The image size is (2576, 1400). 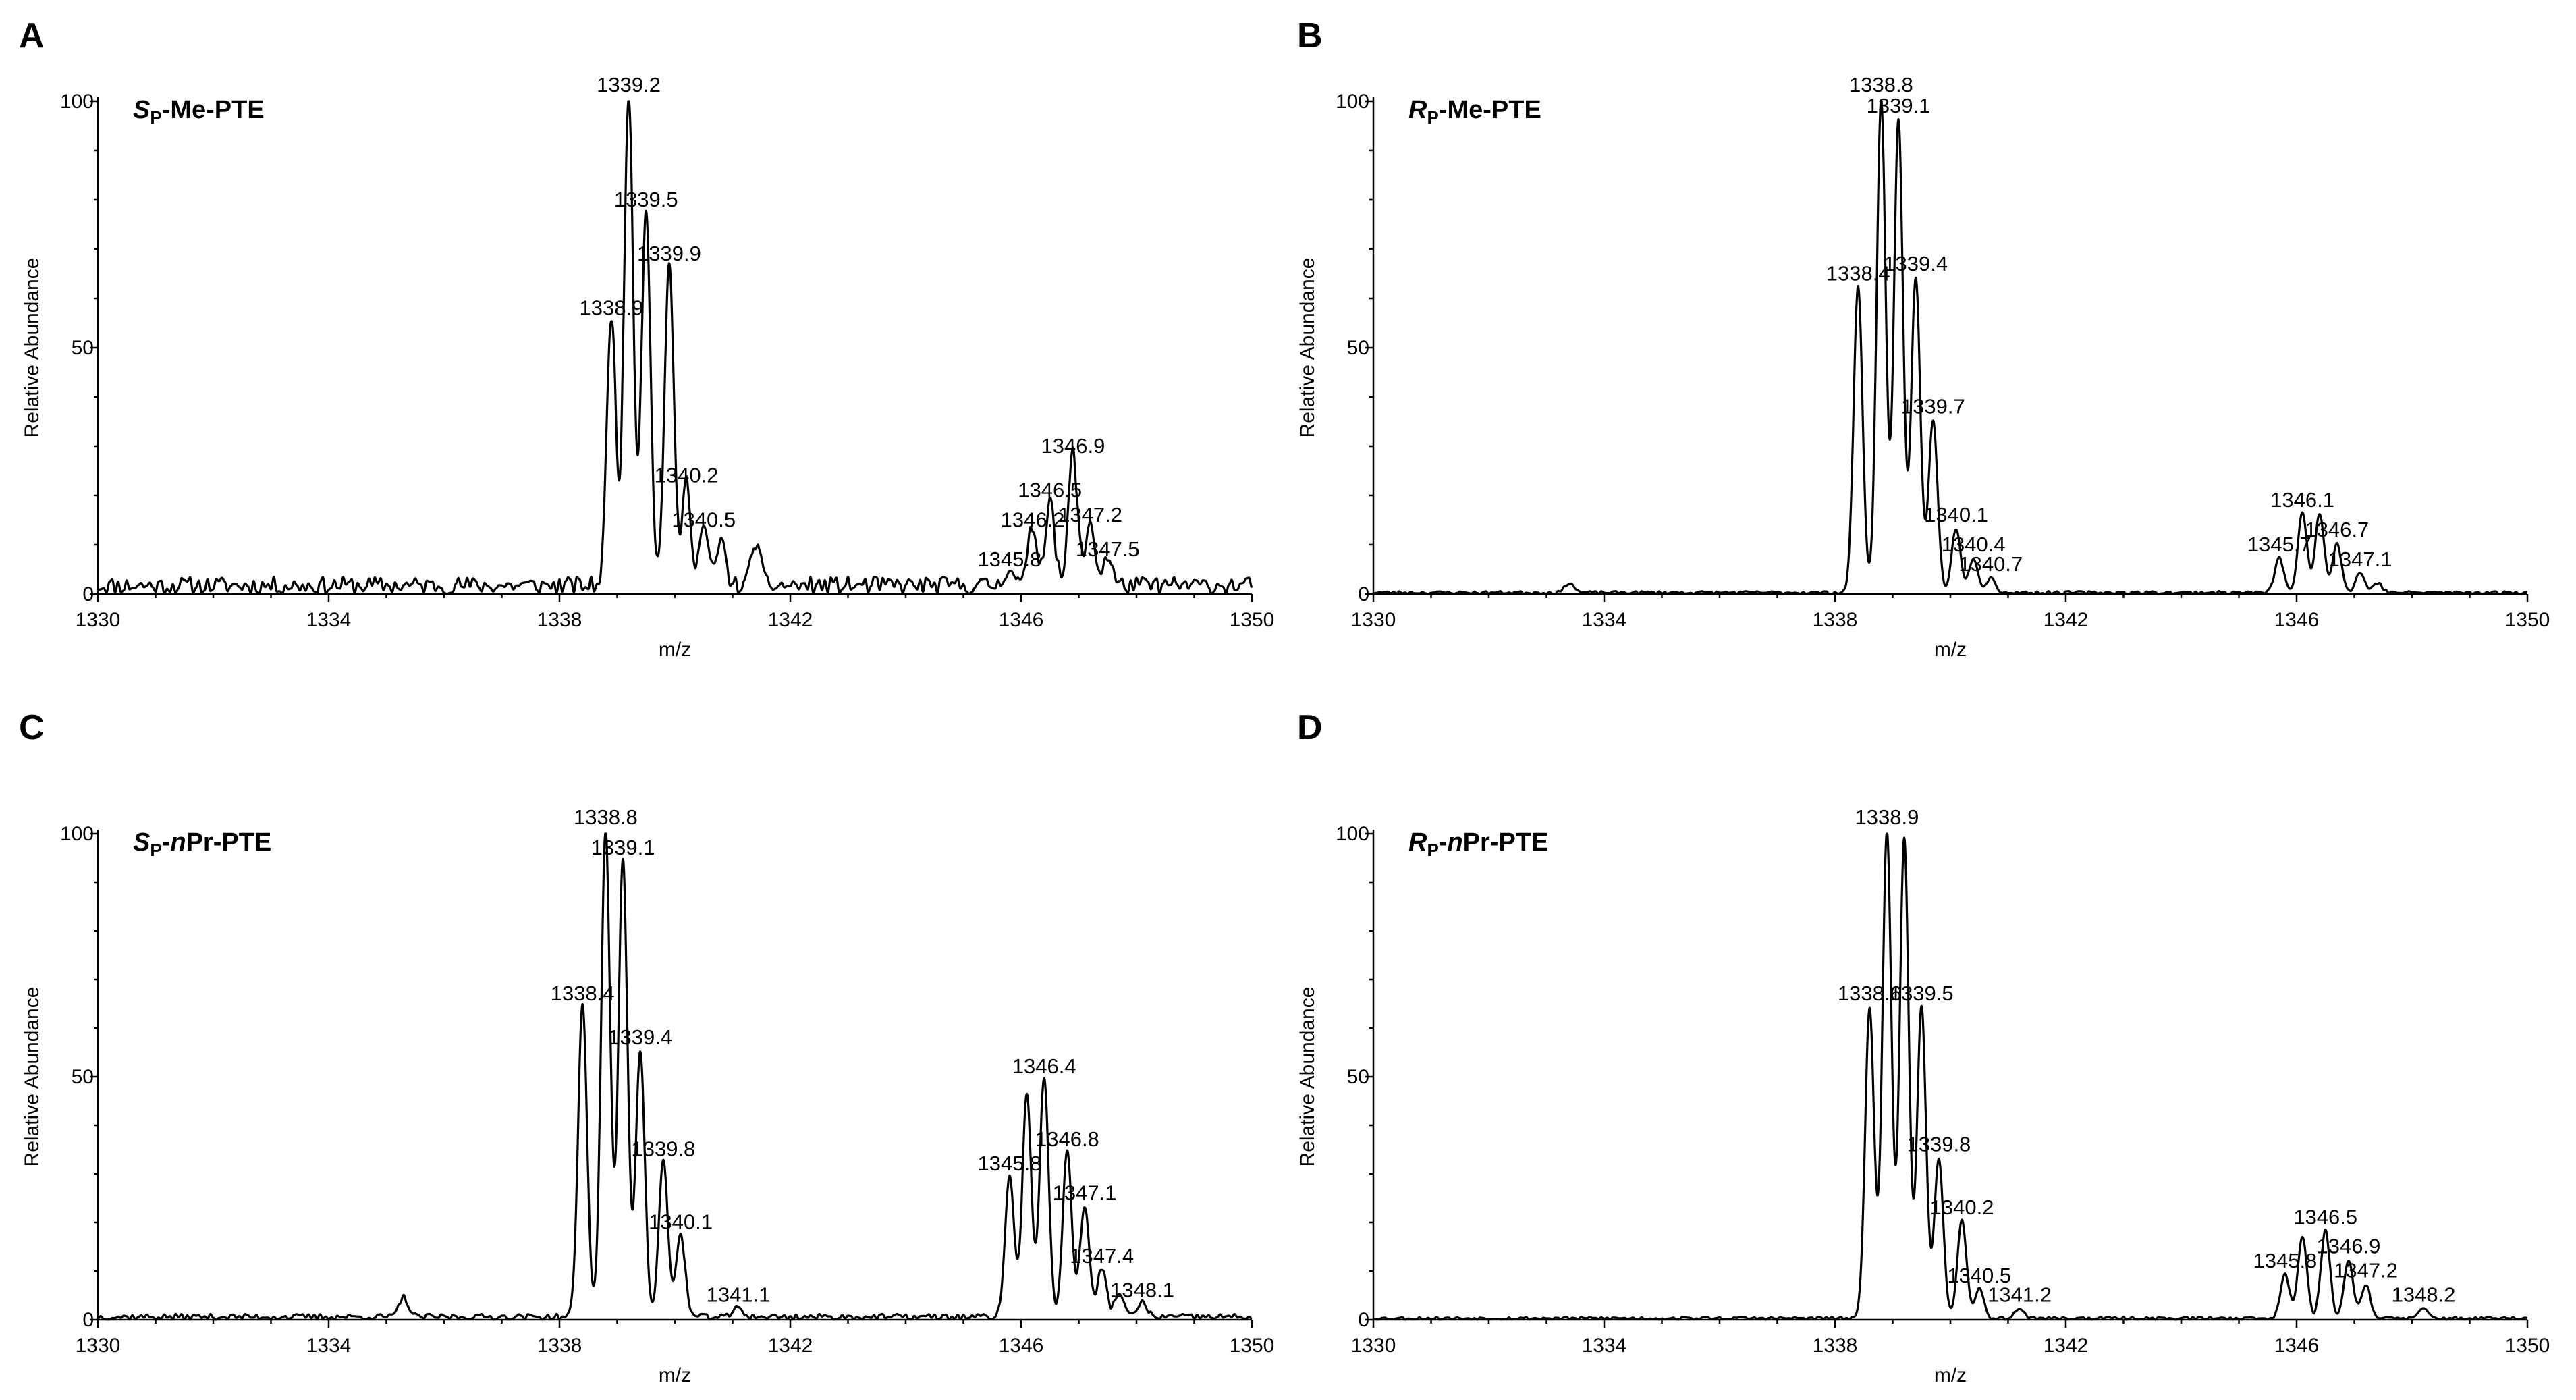 What do you see at coordinates (1142, 1289) in the screenshot?
I see `peak-label: 1348.1` at bounding box center [1142, 1289].